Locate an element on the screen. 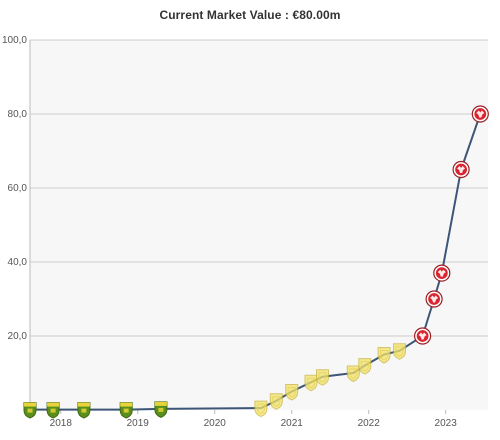 The image size is (500, 440). x-tick-label: 2020 is located at coordinates (215, 423).